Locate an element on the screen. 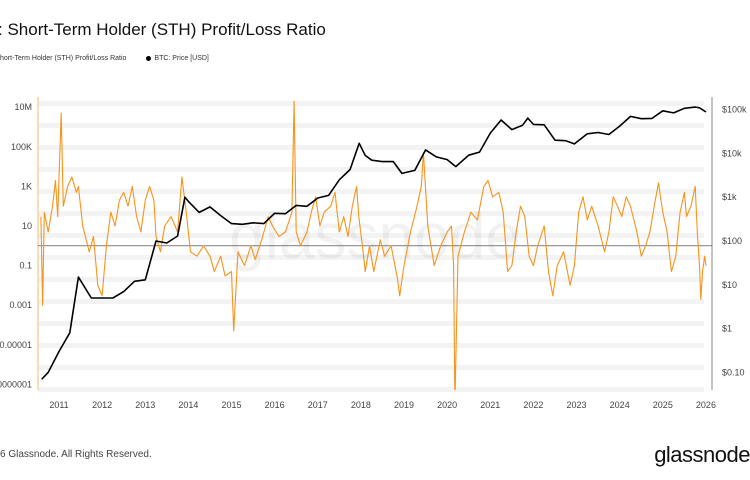 The height and width of the screenshot is (480, 750). x-tick-label: 2017 is located at coordinates (318, 405).